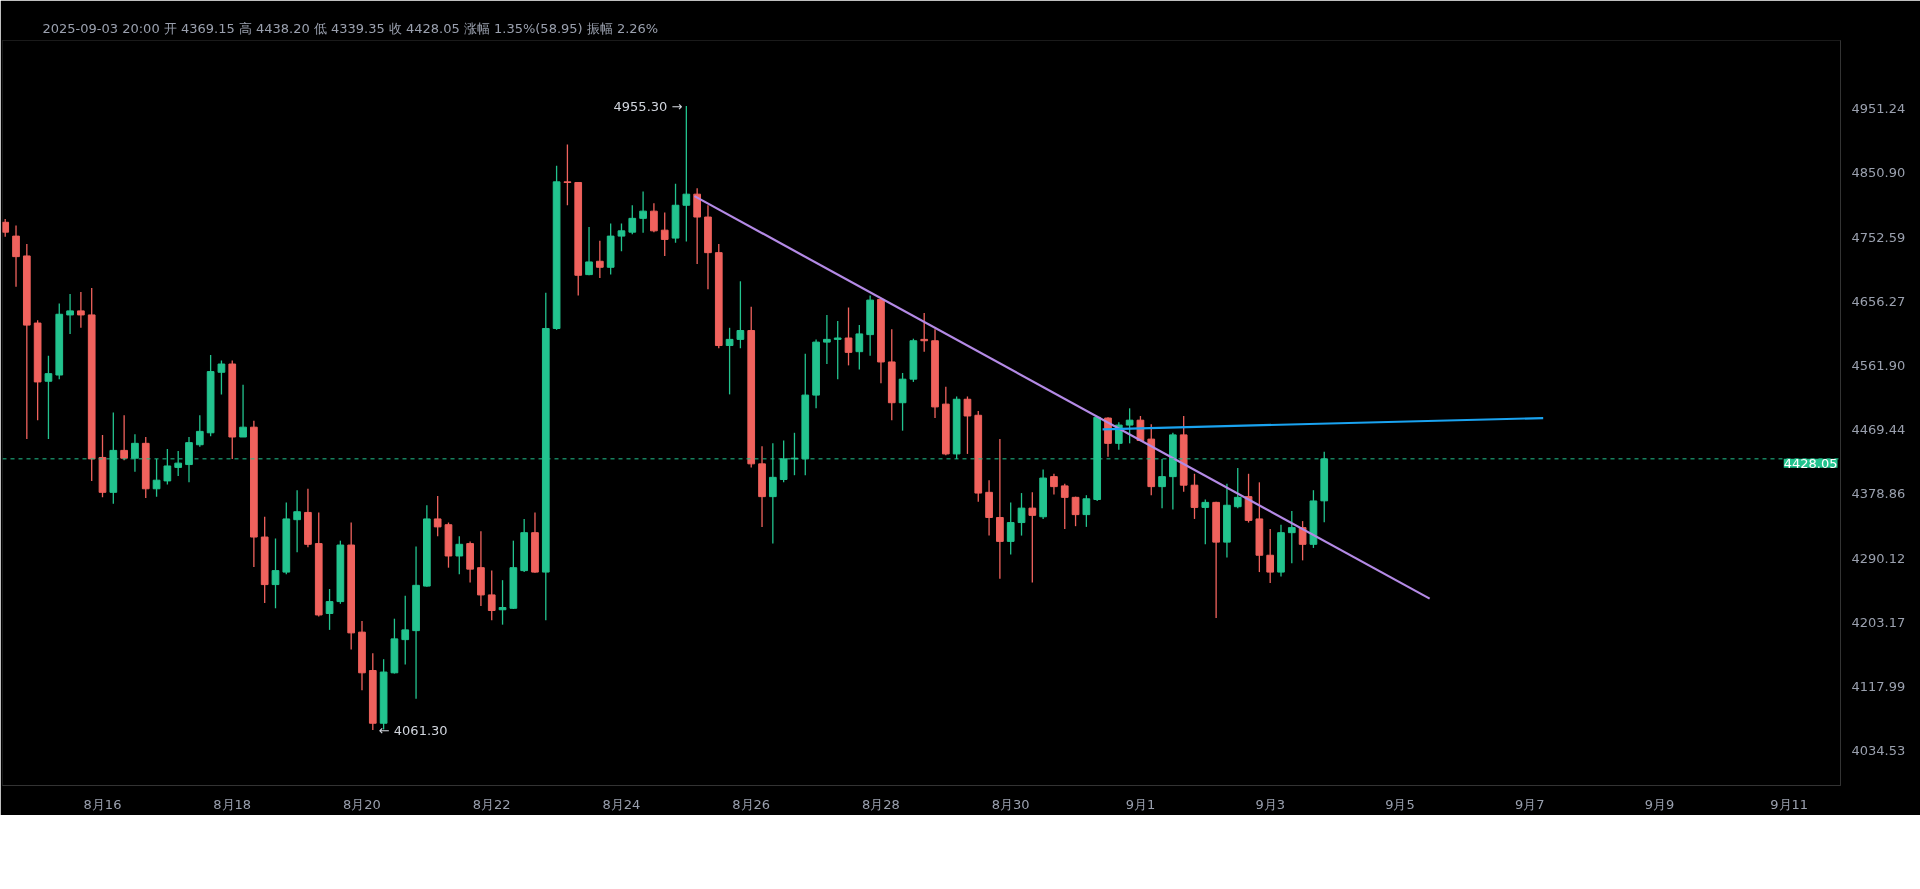 This screenshot has width=1920, height=889. Describe the element at coordinates (1140, 804) in the screenshot. I see `x-tick-label: 9月1` at that location.